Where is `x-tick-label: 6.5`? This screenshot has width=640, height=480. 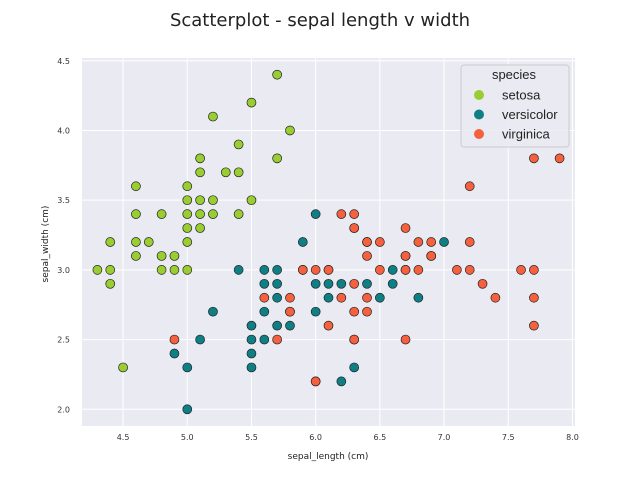 x-tick-label: 6.5 is located at coordinates (379, 437).